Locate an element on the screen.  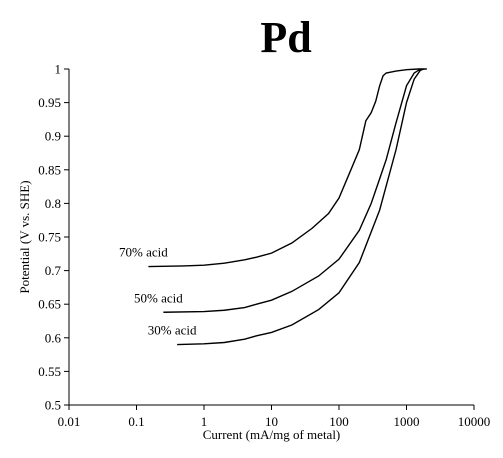
y-tick-label: 0.75 is located at coordinates (49, 237).